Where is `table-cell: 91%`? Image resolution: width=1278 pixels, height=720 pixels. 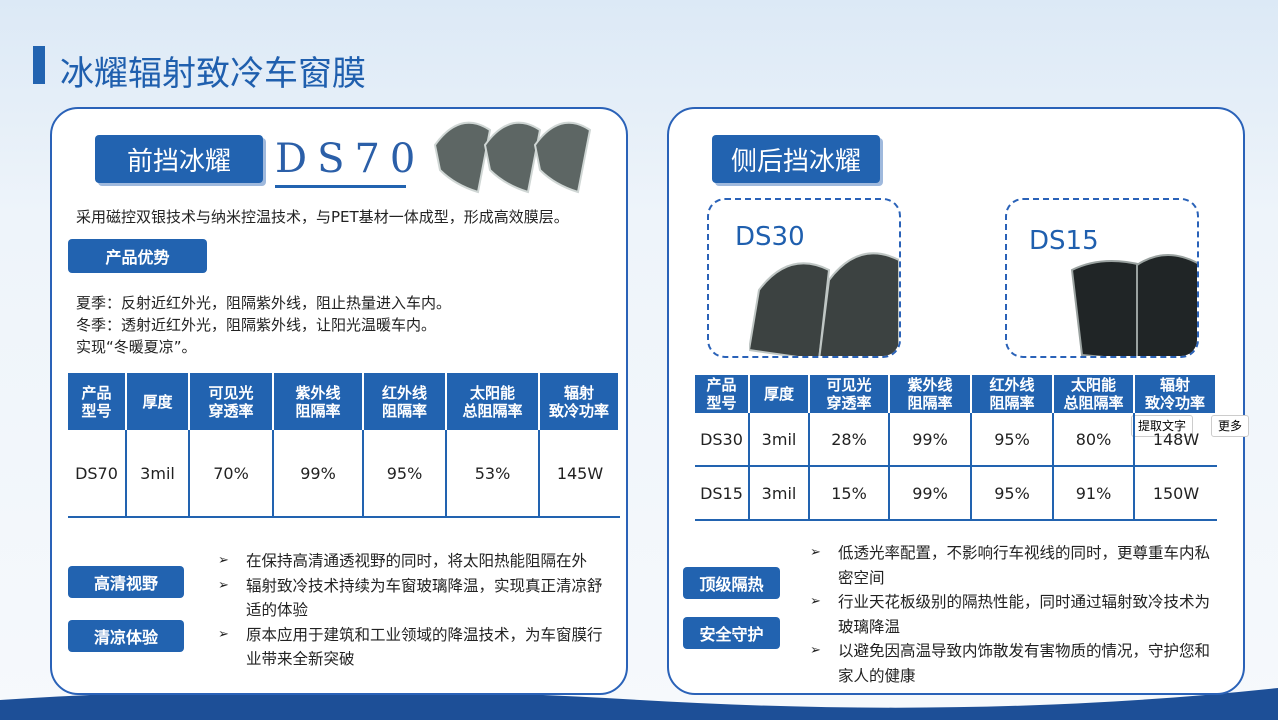
table-cell: 91% is located at coordinates (1094, 494).